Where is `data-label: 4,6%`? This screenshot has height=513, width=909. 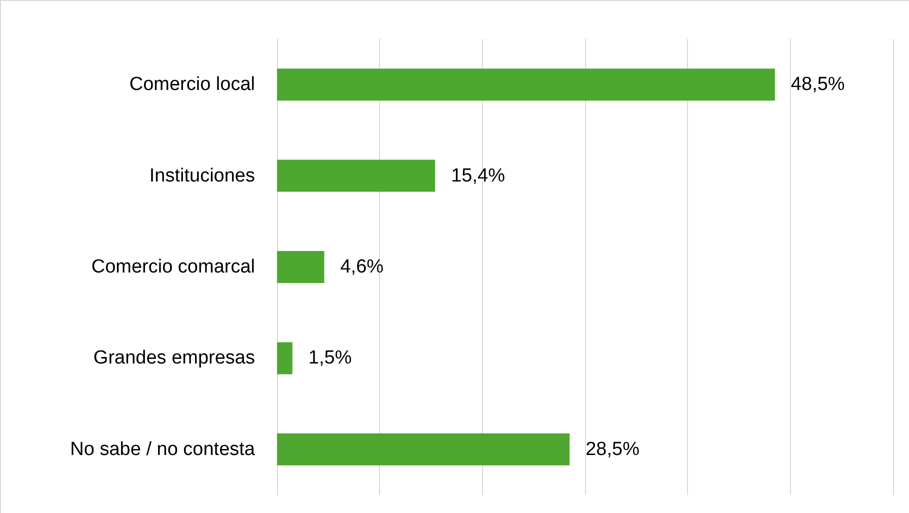 data-label: 4,6% is located at coordinates (362, 267).